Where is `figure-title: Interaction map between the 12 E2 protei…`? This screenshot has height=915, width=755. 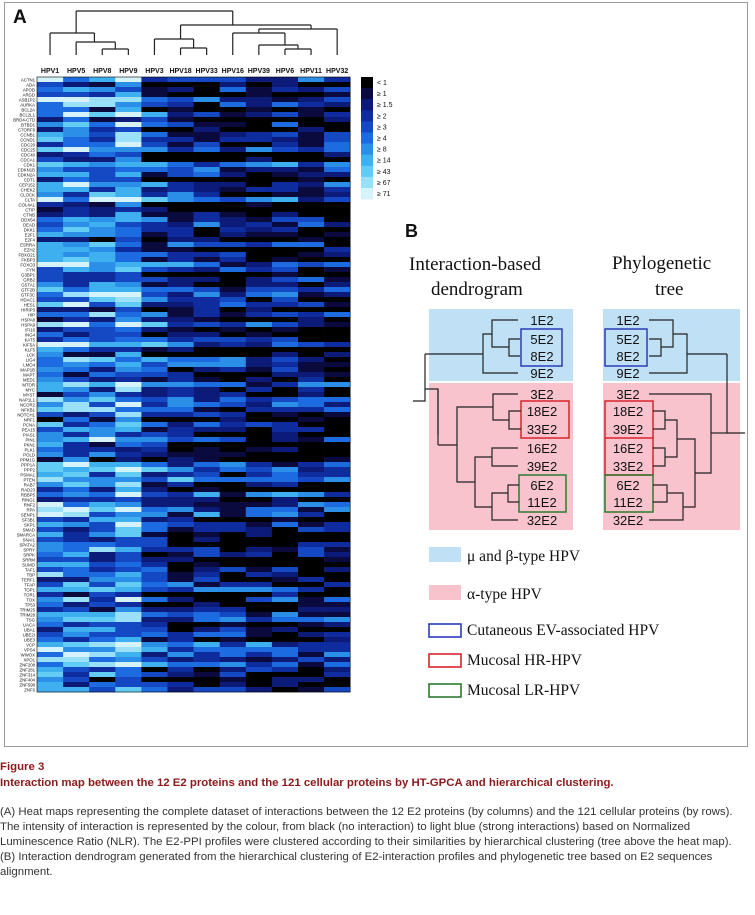 figure-title: Interaction map between the 12 E2 protei… is located at coordinates (307, 783).